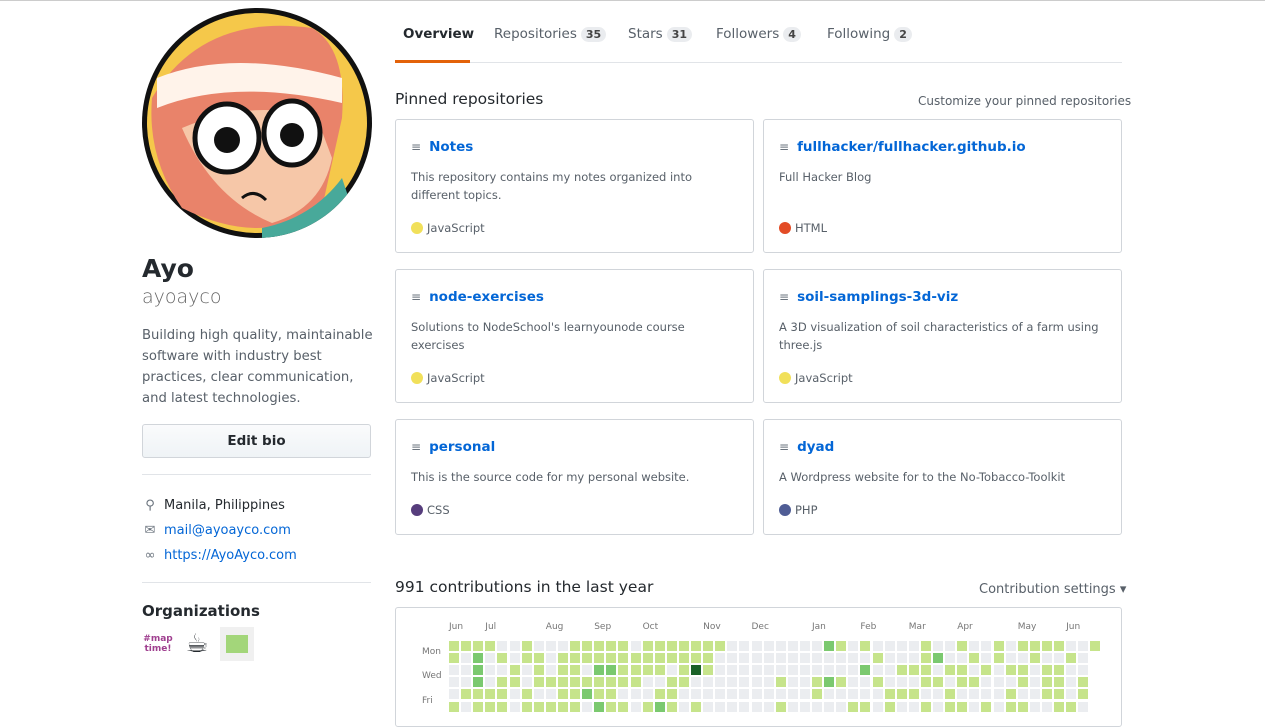 This screenshot has width=1265, height=727. Describe the element at coordinates (451, 147) in the screenshot. I see `repo-name-link: Notes` at that location.